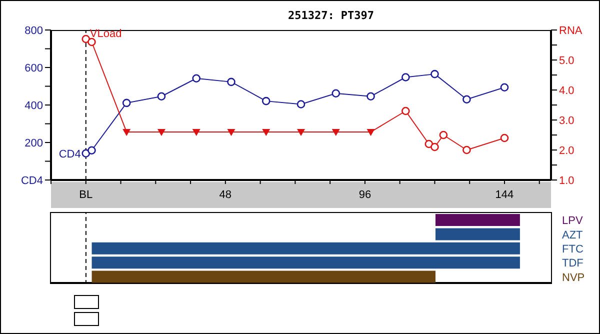 This screenshot has height=334, width=600. What do you see at coordinates (331, 15) in the screenshot?
I see `chart-title: 251327: PT397` at bounding box center [331, 15].